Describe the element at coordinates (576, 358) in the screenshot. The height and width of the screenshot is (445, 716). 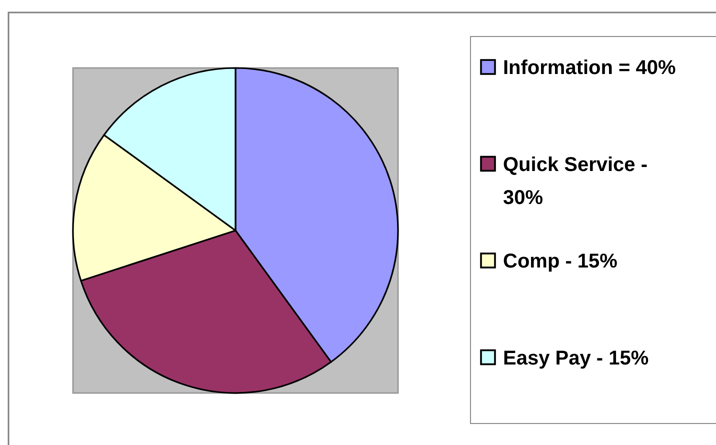
I see `legend-label: Easy Pay - 15%` at that location.